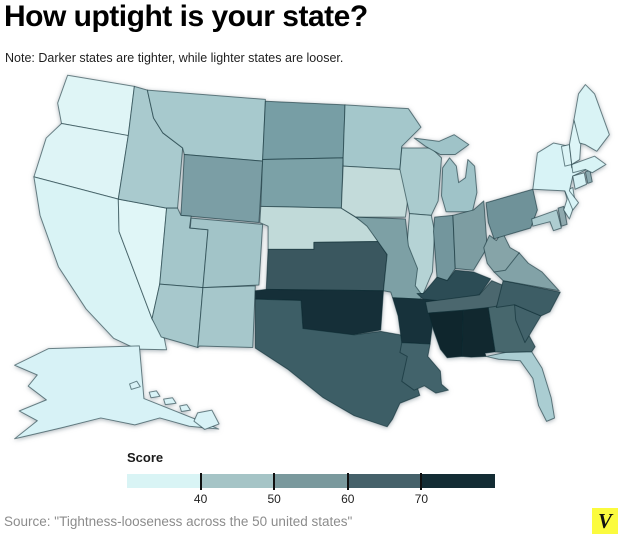 This screenshot has height=537, width=619. Describe the element at coordinates (562, 216) in the screenshot. I see `state-de` at that location.